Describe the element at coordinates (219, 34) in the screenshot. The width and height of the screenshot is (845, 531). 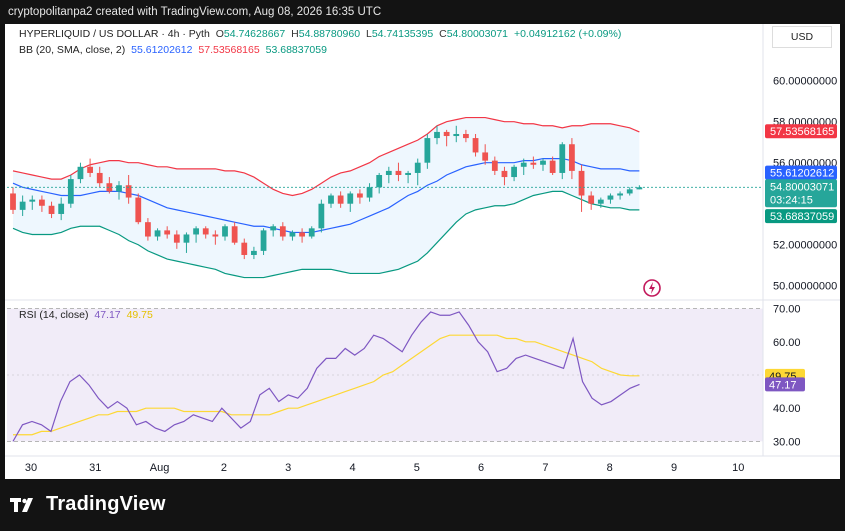
I see `open-label: O` at that location.